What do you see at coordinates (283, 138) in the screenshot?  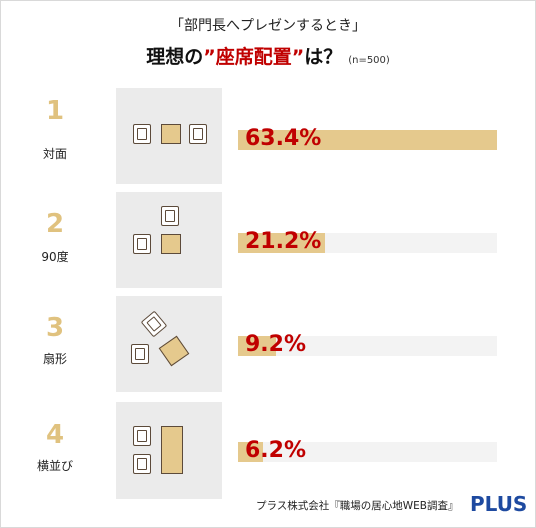 I see `value-label-1: 63.4%` at bounding box center [283, 138].